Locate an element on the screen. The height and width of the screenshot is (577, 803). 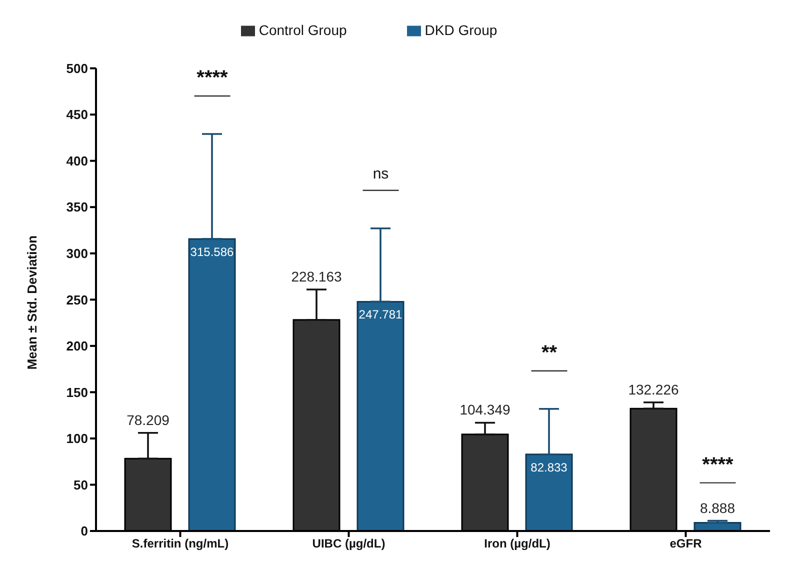
annotation: ns is located at coordinates (380, 173).